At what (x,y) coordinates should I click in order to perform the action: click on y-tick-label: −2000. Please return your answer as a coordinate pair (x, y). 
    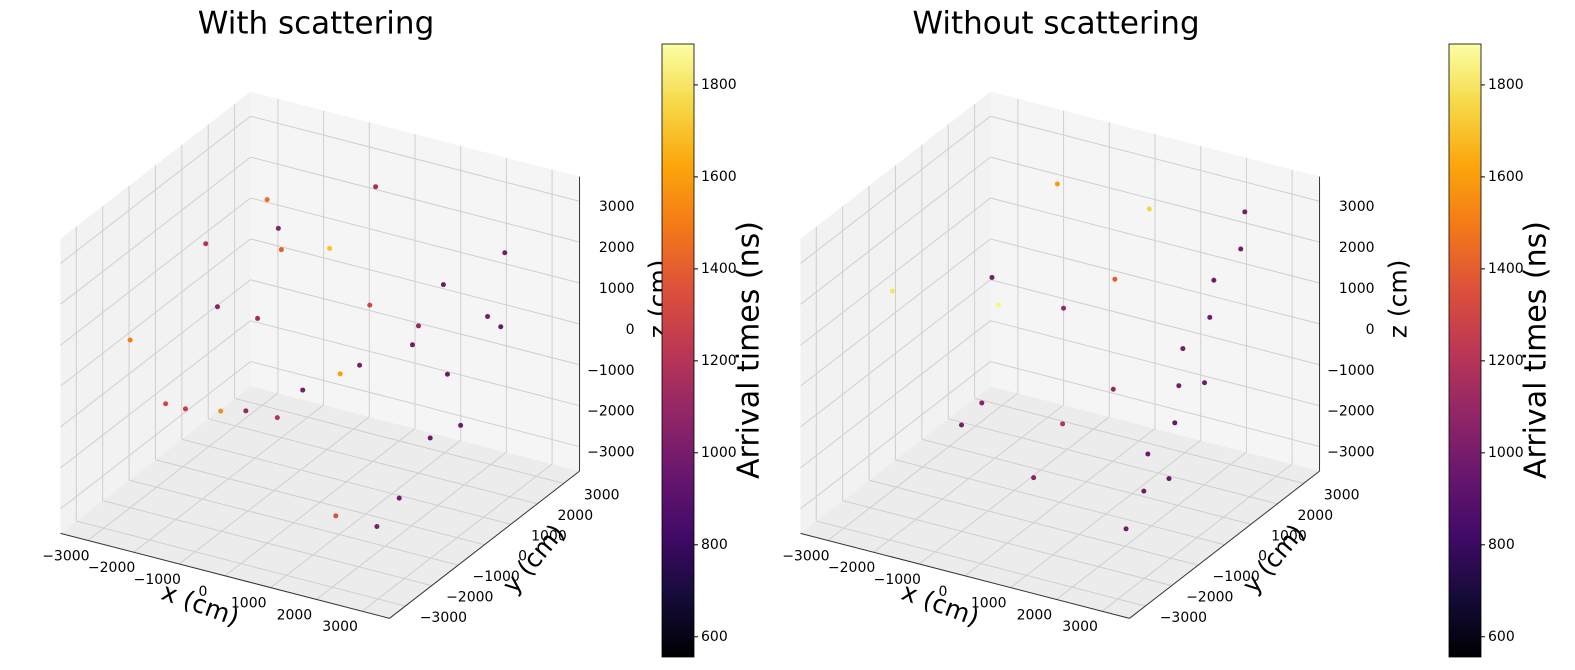
    Looking at the image, I should click on (469, 598).